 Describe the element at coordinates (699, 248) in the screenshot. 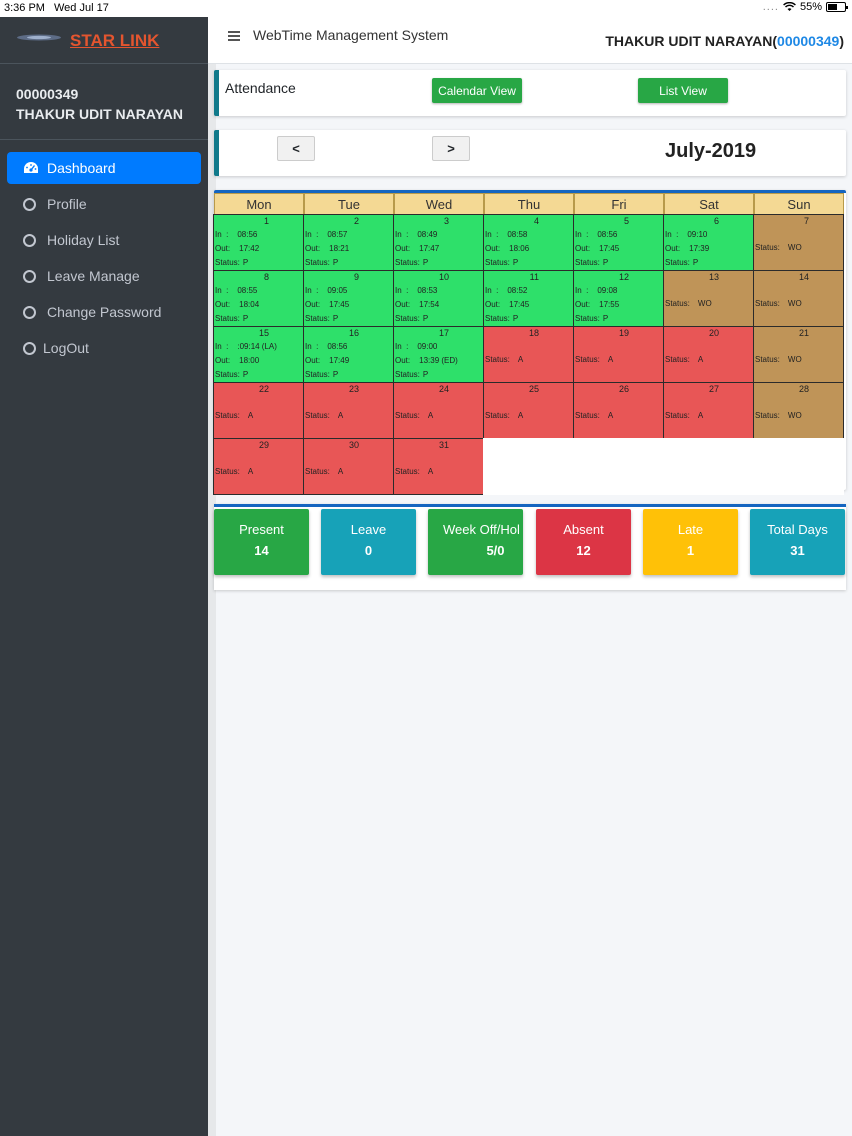

I see `out-time: 17:39` at that location.